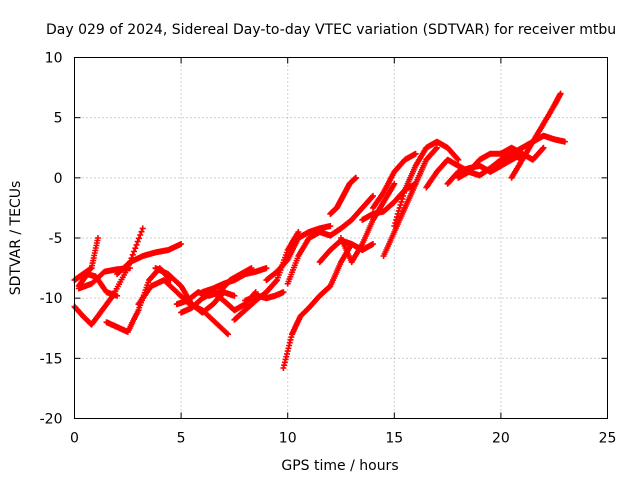 The image size is (640, 480). I want to click on y-tick-label: -20, so click(51, 420).